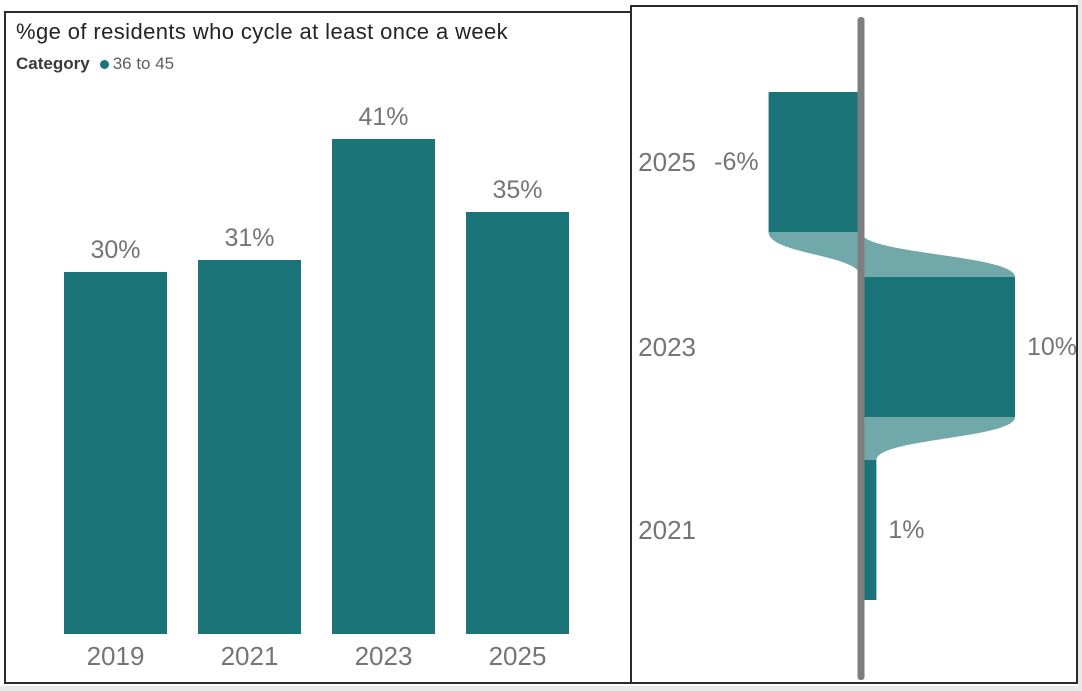 The height and width of the screenshot is (691, 1082). Describe the element at coordinates (115, 452) in the screenshot. I see `bar-2019` at that location.